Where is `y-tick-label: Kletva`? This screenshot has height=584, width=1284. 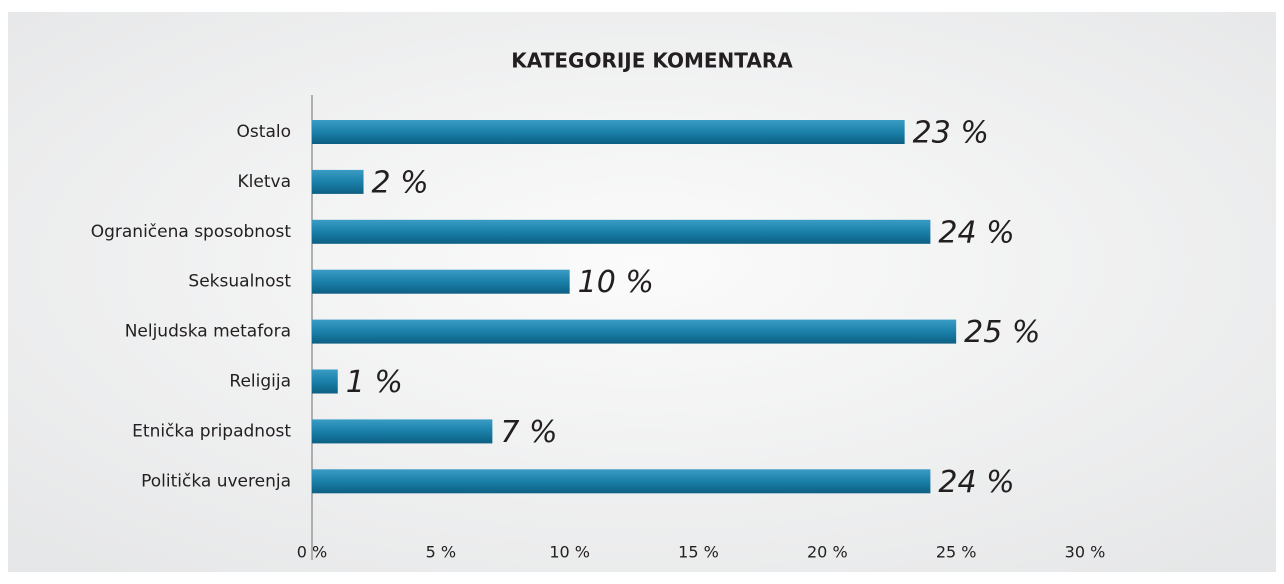
y-tick-label: Kletva is located at coordinates (264, 182).